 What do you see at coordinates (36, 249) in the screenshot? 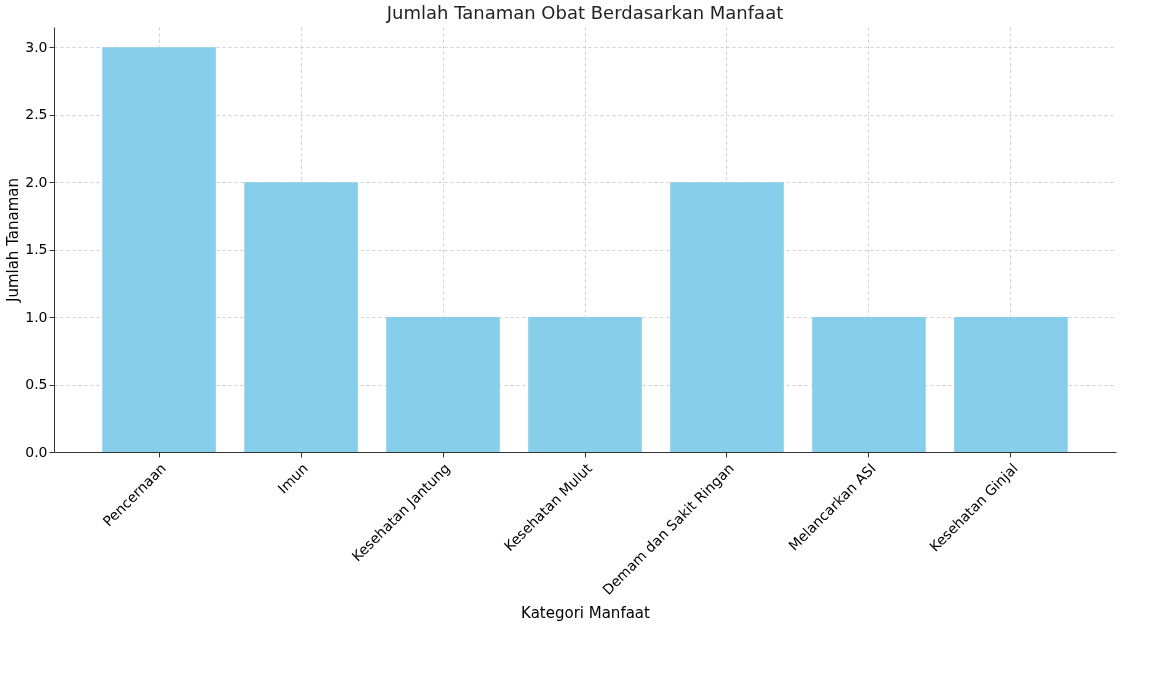
I see `y-tick-label: 1.5` at bounding box center [36, 249].